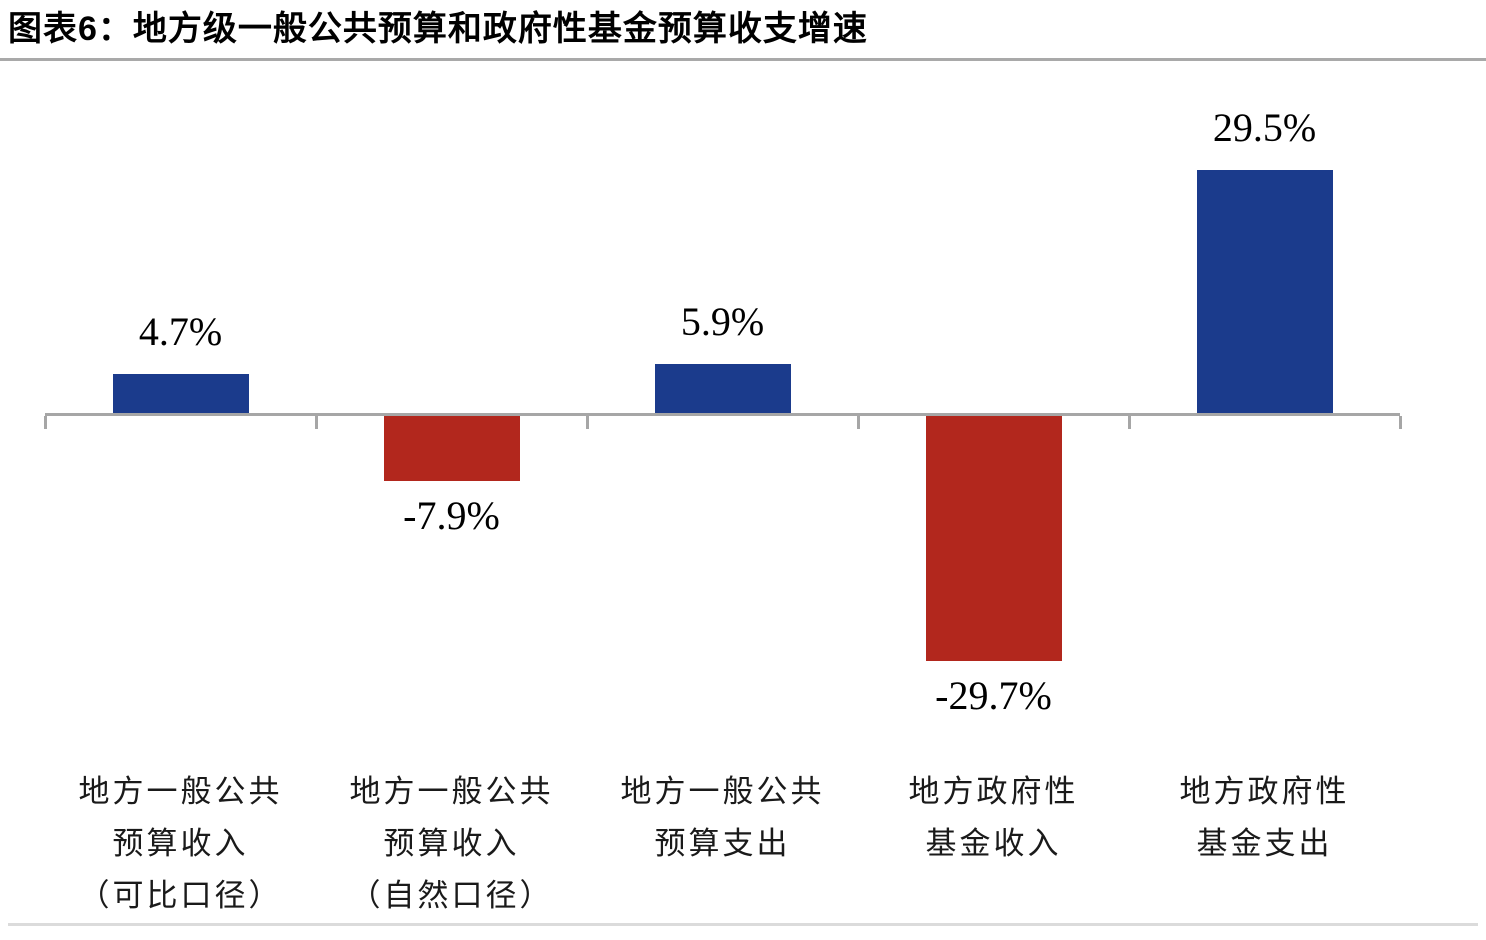  I want to click on value-label-5: 29.5%, so click(1264, 127).